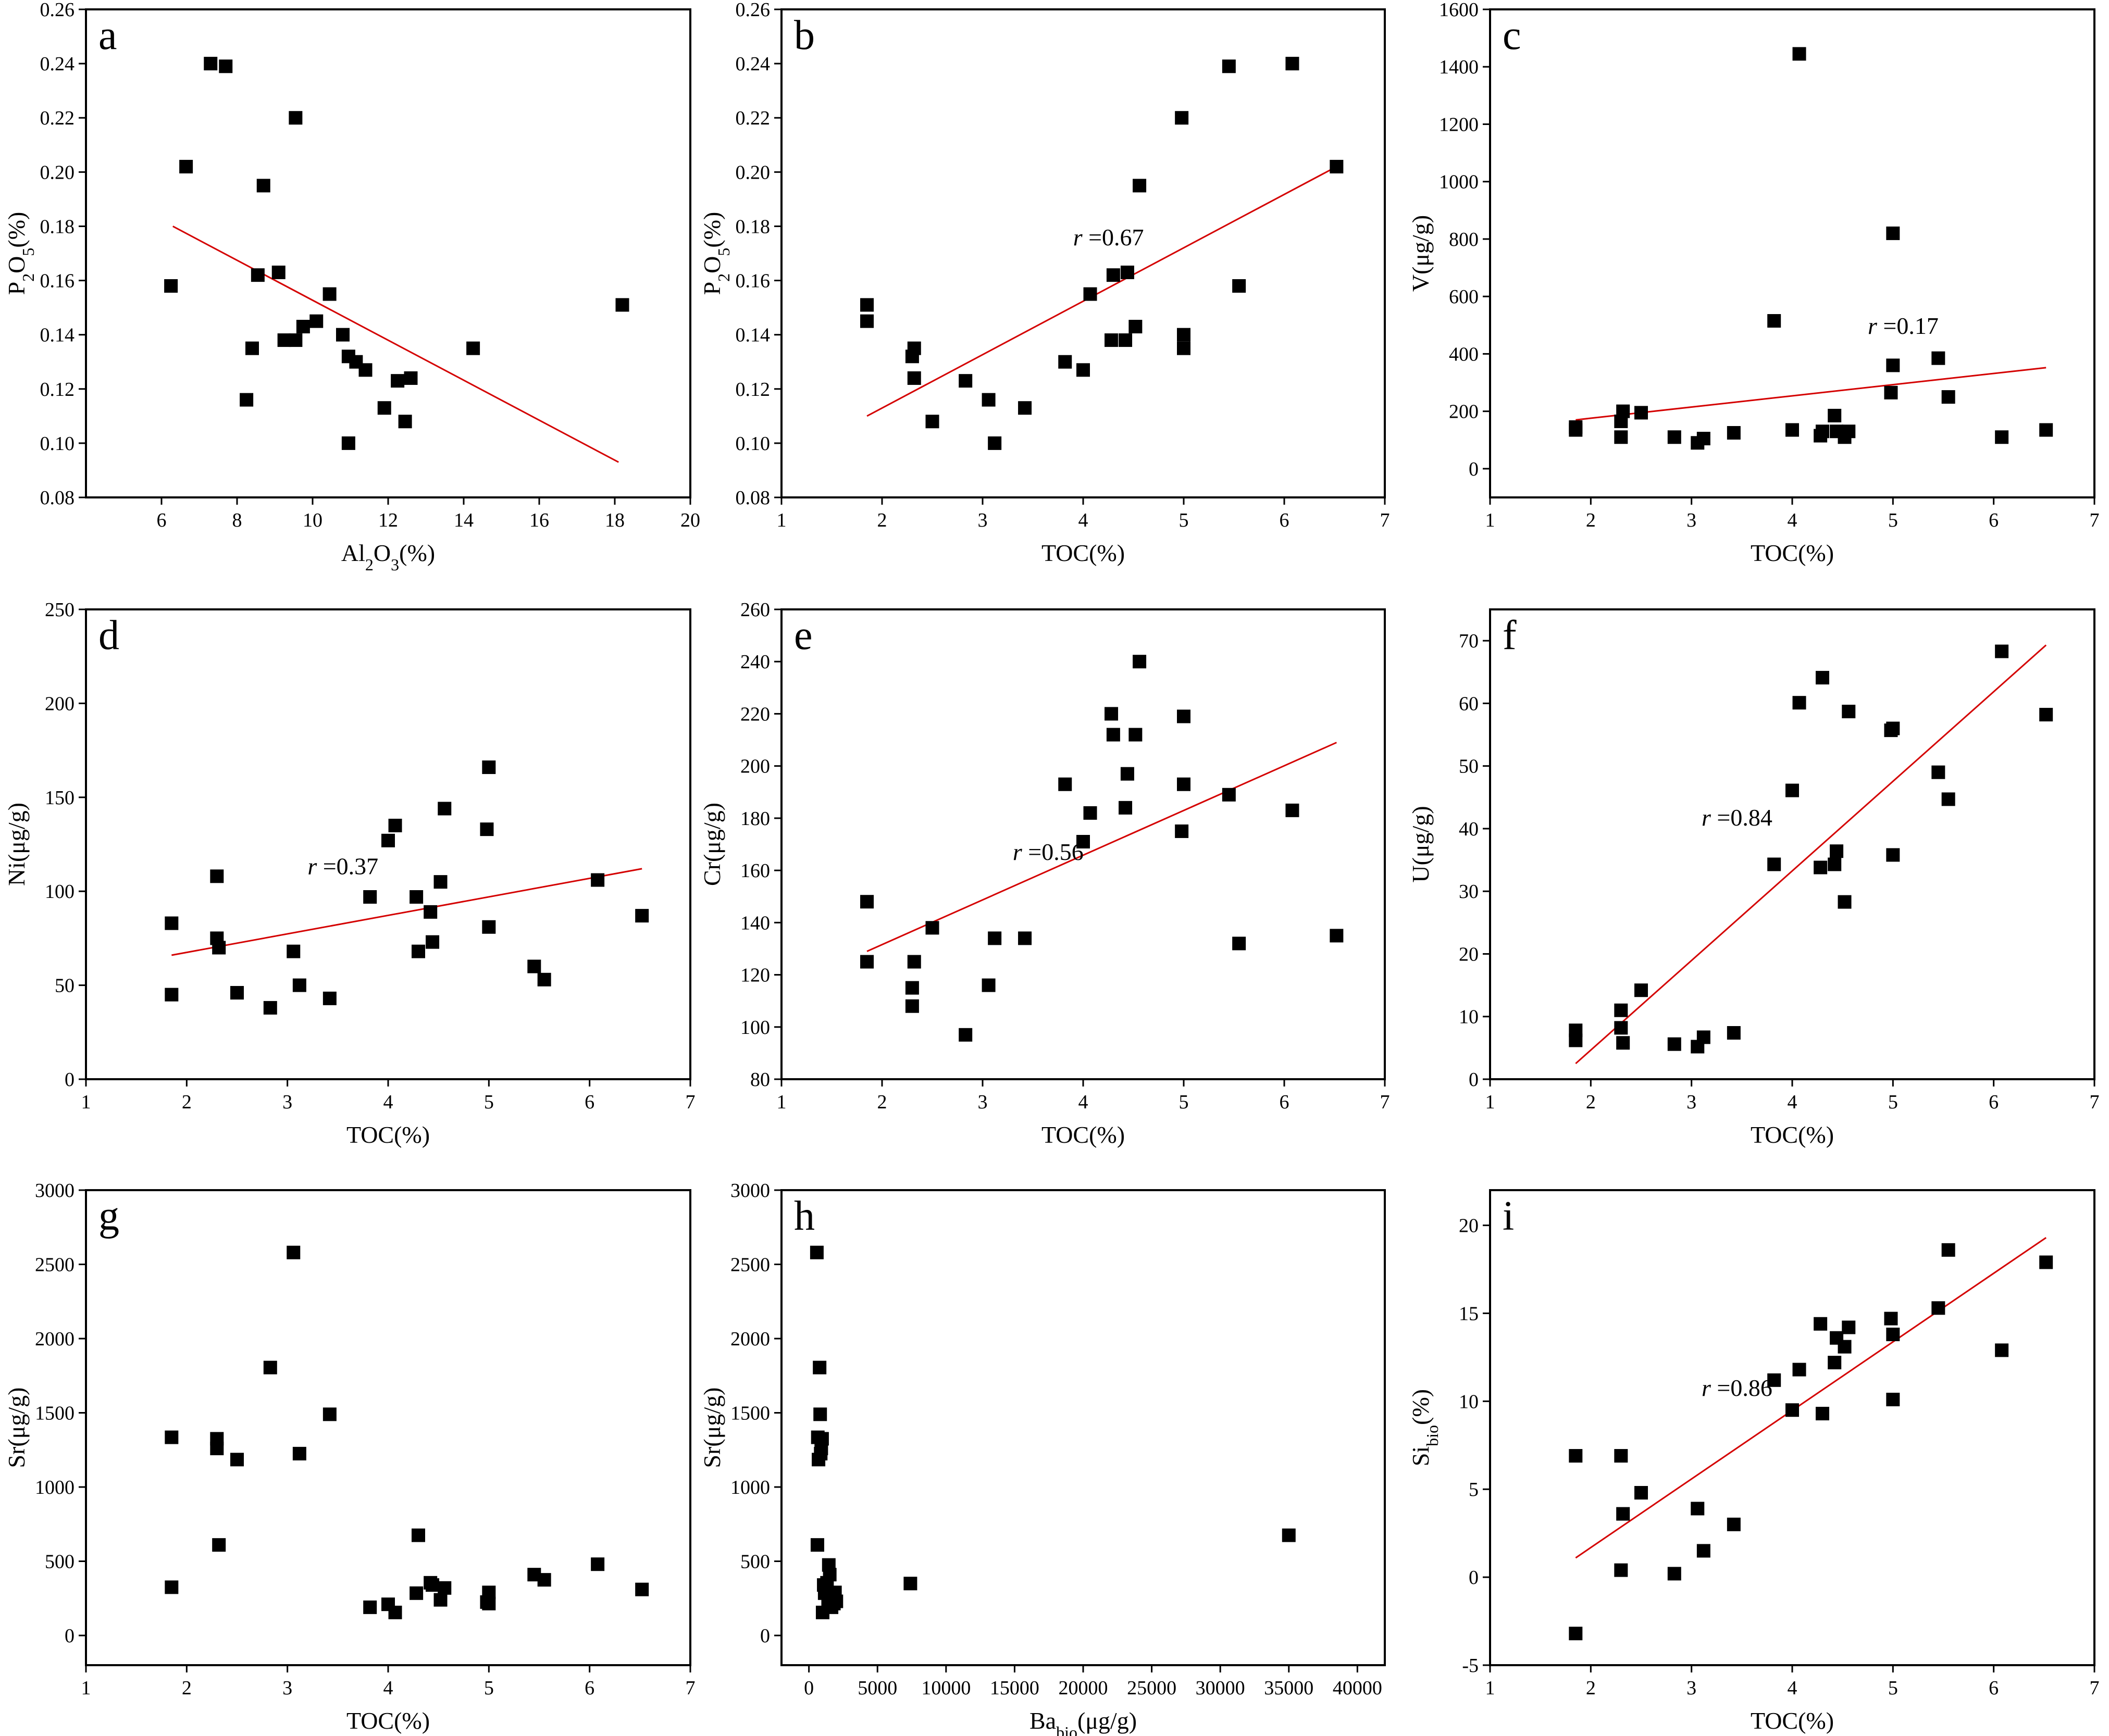  What do you see at coordinates (753, 118) in the screenshot?
I see `y-tick-label: 0.22` at bounding box center [753, 118].